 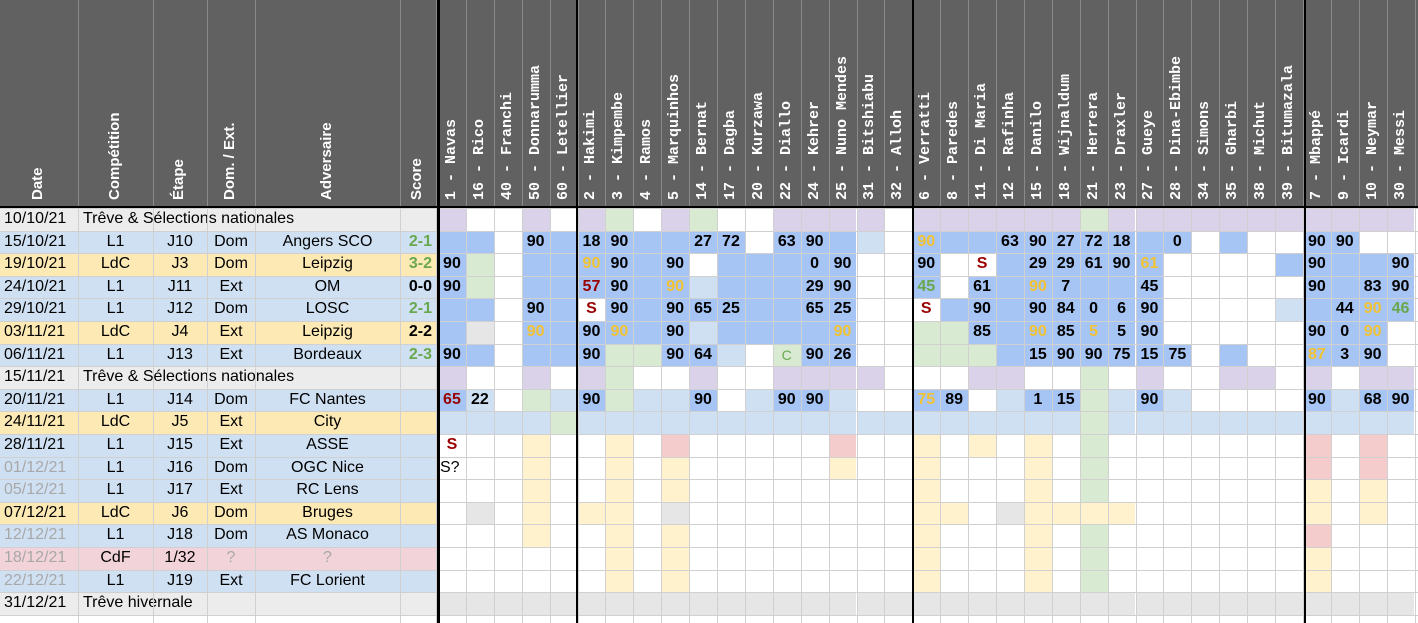 What do you see at coordinates (452, 400) in the screenshot?
I see `player-cell: 65` at bounding box center [452, 400].